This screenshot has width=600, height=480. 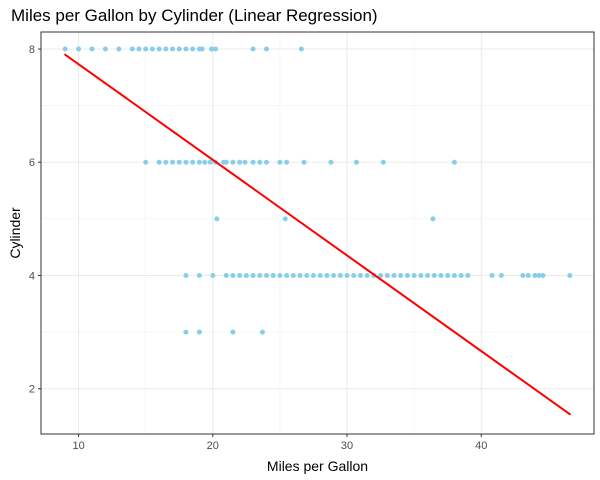 I want to click on x-tick-label: 40, so click(x=481, y=446).